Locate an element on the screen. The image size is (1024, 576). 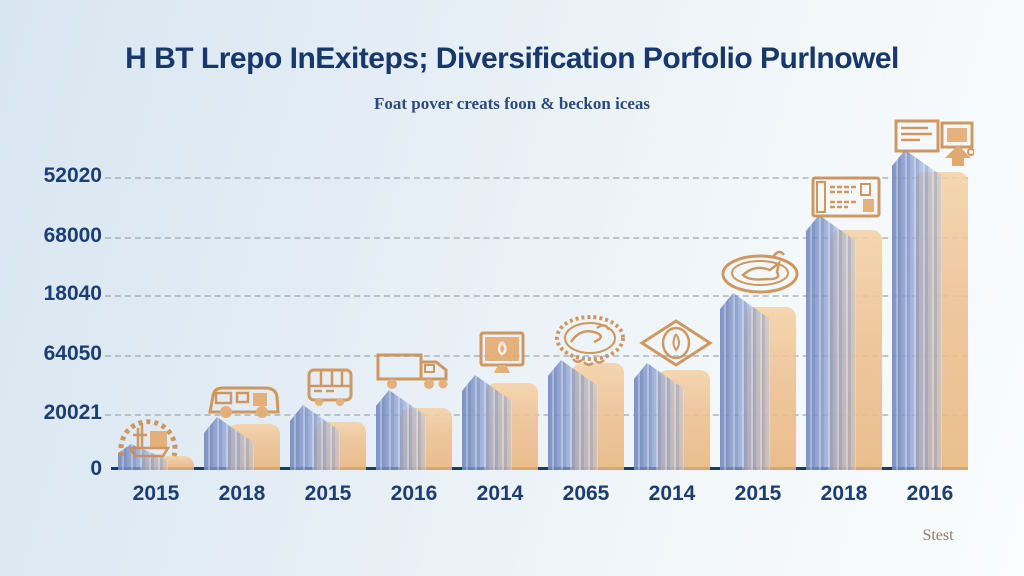
x-axis-tick-label: 2065 is located at coordinates (586, 493).